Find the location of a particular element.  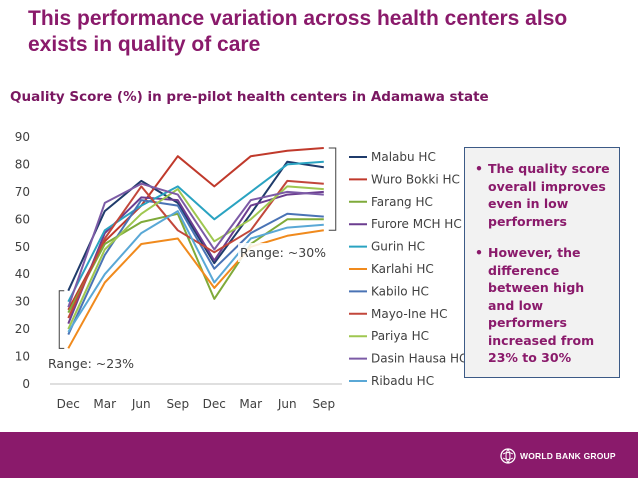

footer-bar is located at coordinates (319, 455).